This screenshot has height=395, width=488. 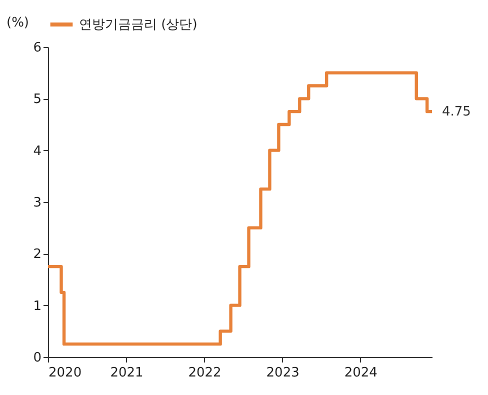 I want to click on x-tick-label: 2023, so click(x=283, y=373).